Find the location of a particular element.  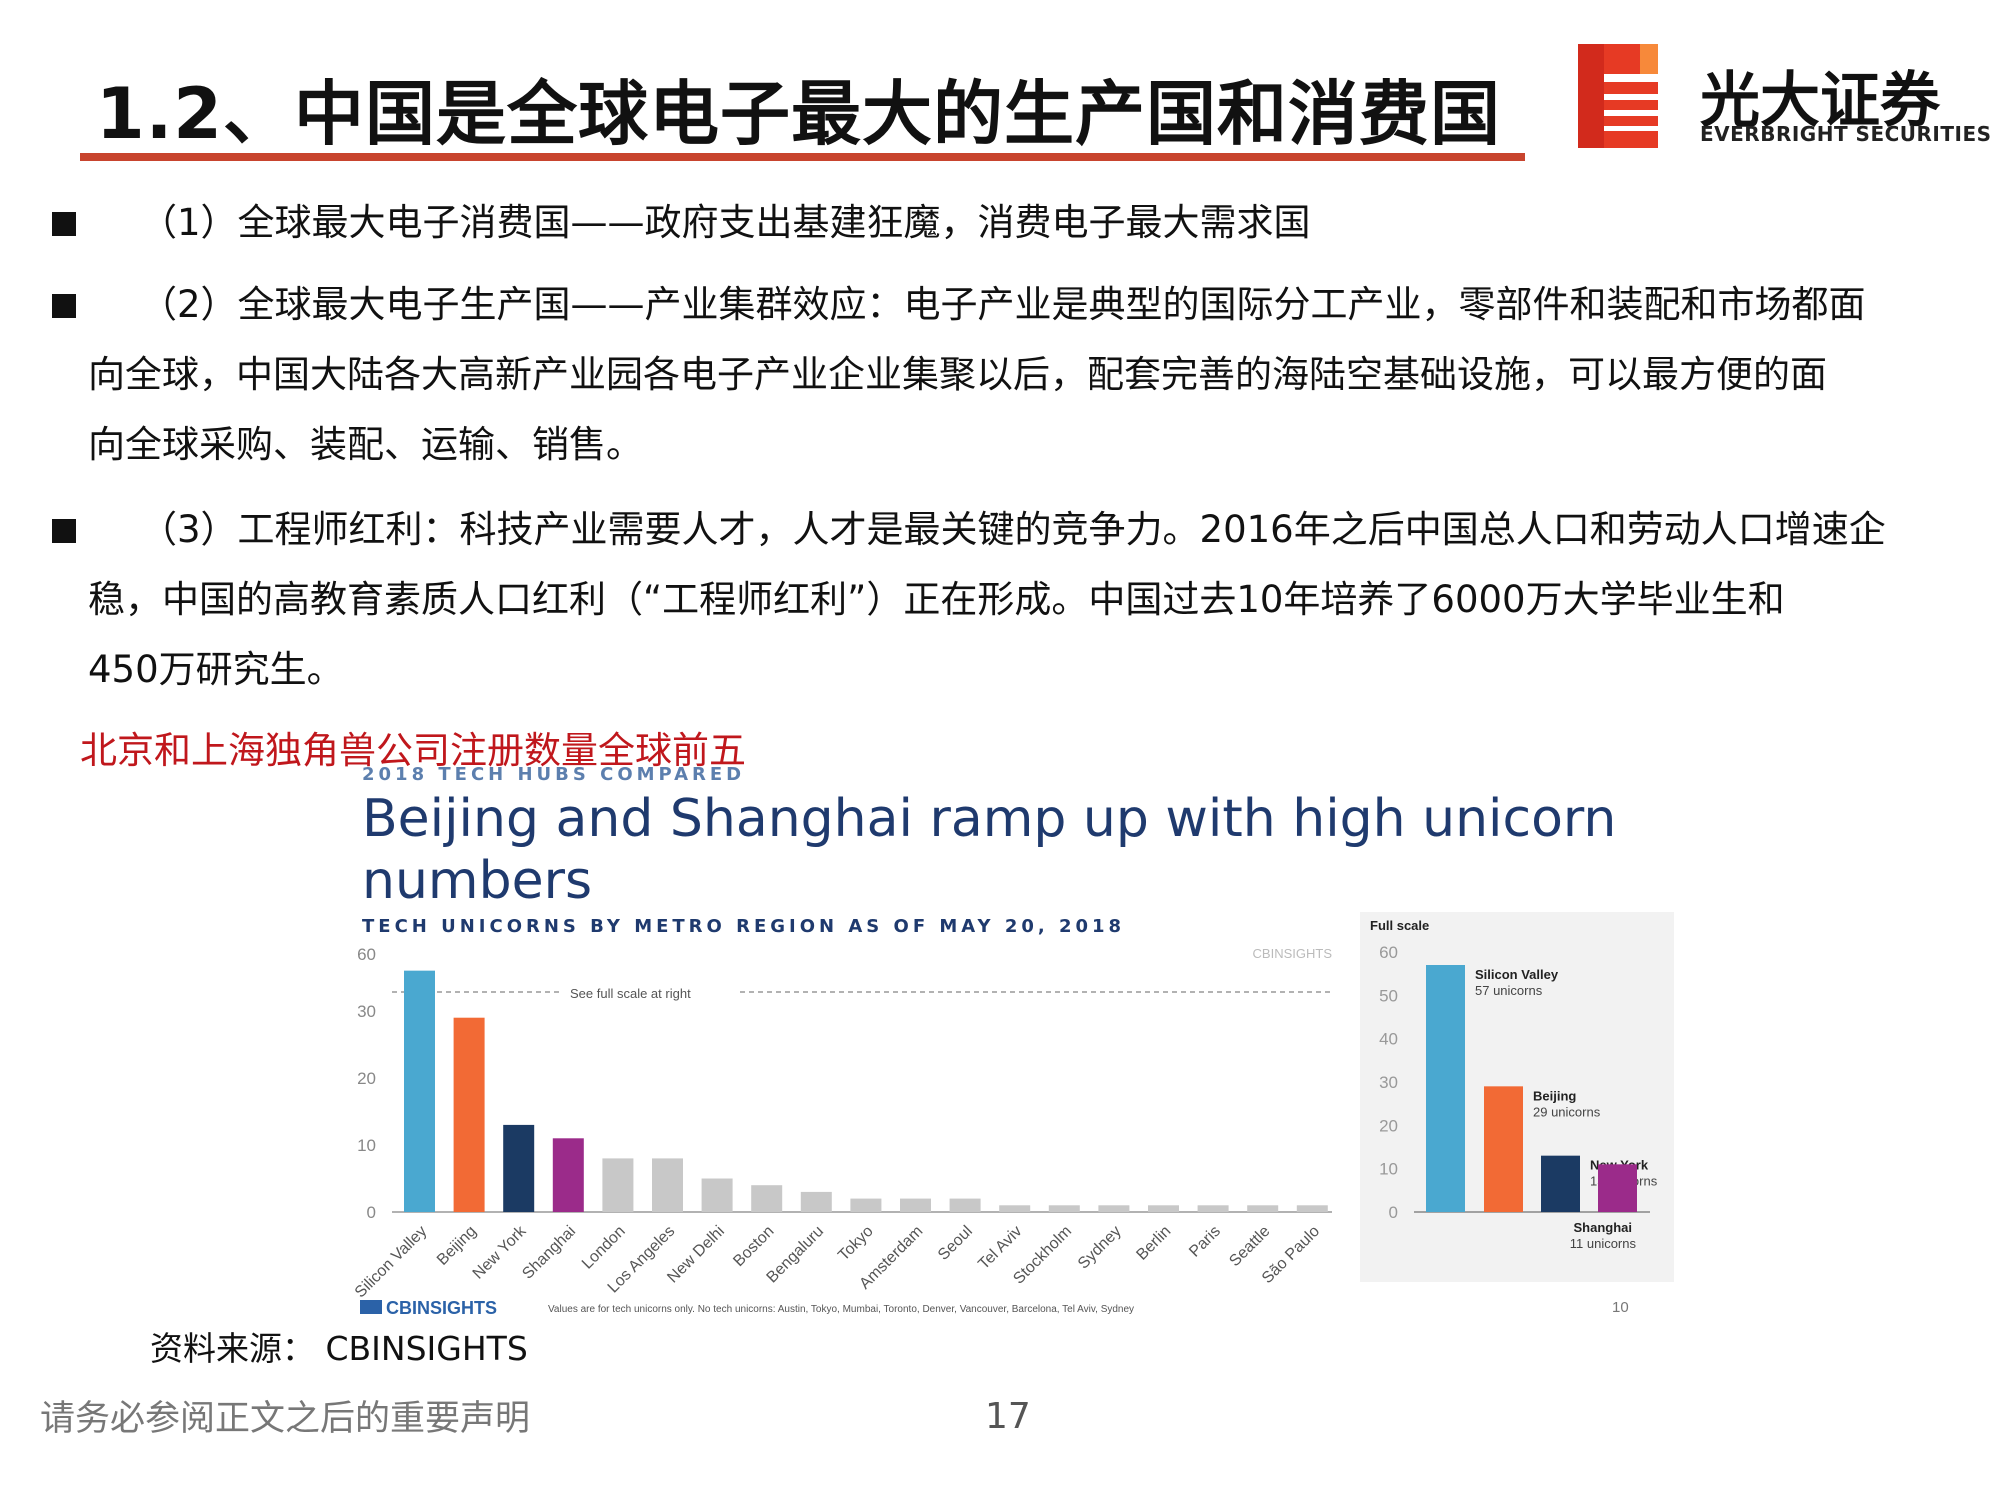

bar-s-o-paulo is located at coordinates (1312, 1208).